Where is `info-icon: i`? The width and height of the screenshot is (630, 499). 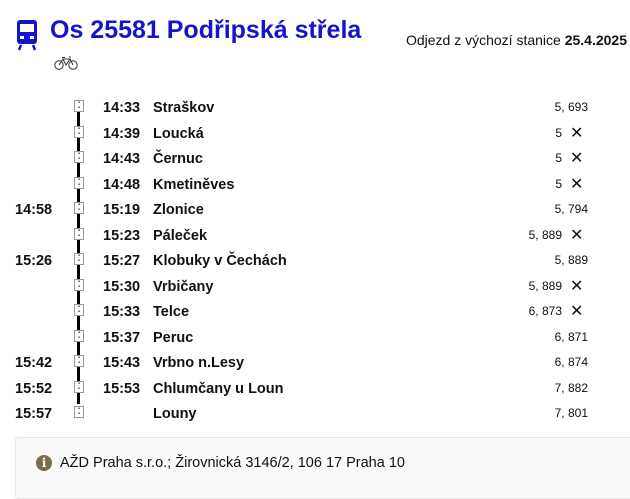
info-icon: i is located at coordinates (44, 463).